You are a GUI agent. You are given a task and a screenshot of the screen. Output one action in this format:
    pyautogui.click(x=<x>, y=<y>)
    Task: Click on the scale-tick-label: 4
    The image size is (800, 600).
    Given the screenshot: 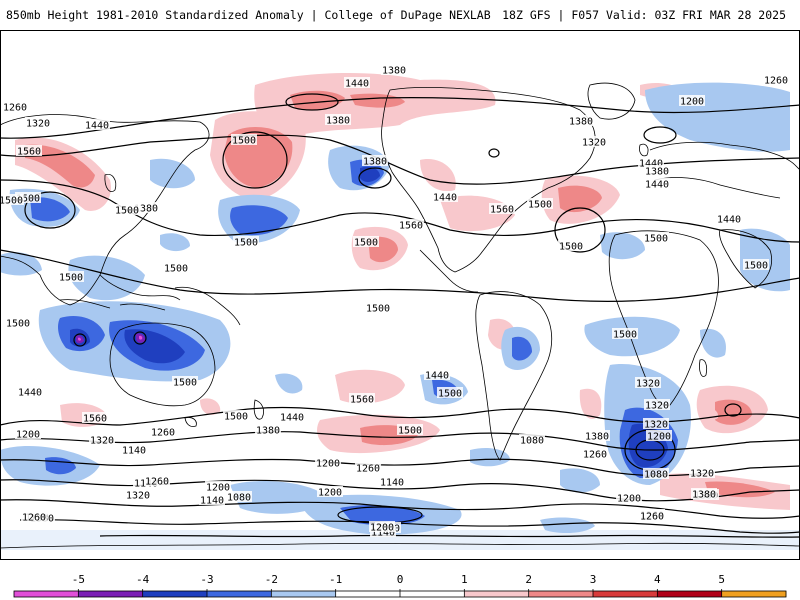 What is the action you would take?
    pyautogui.click(x=657, y=579)
    